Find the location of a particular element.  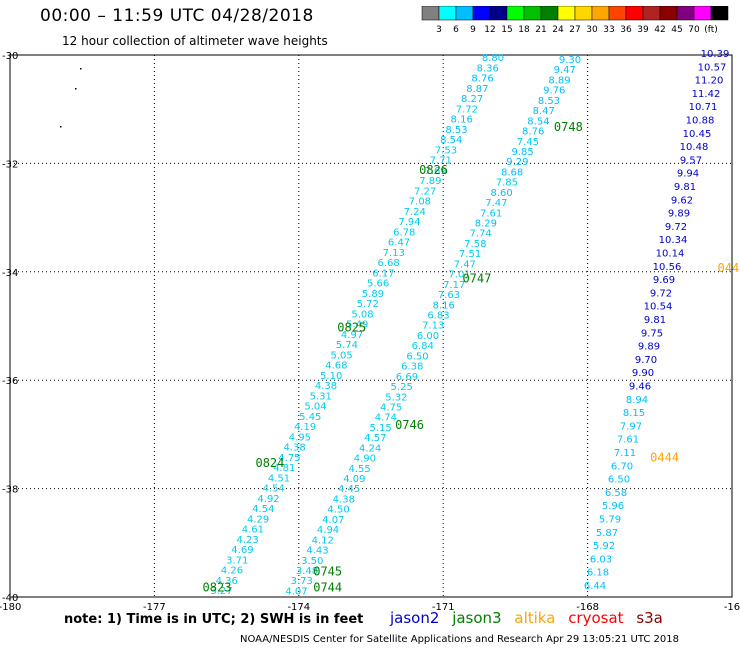

satellite-s3a: s3a is located at coordinates (649, 618).